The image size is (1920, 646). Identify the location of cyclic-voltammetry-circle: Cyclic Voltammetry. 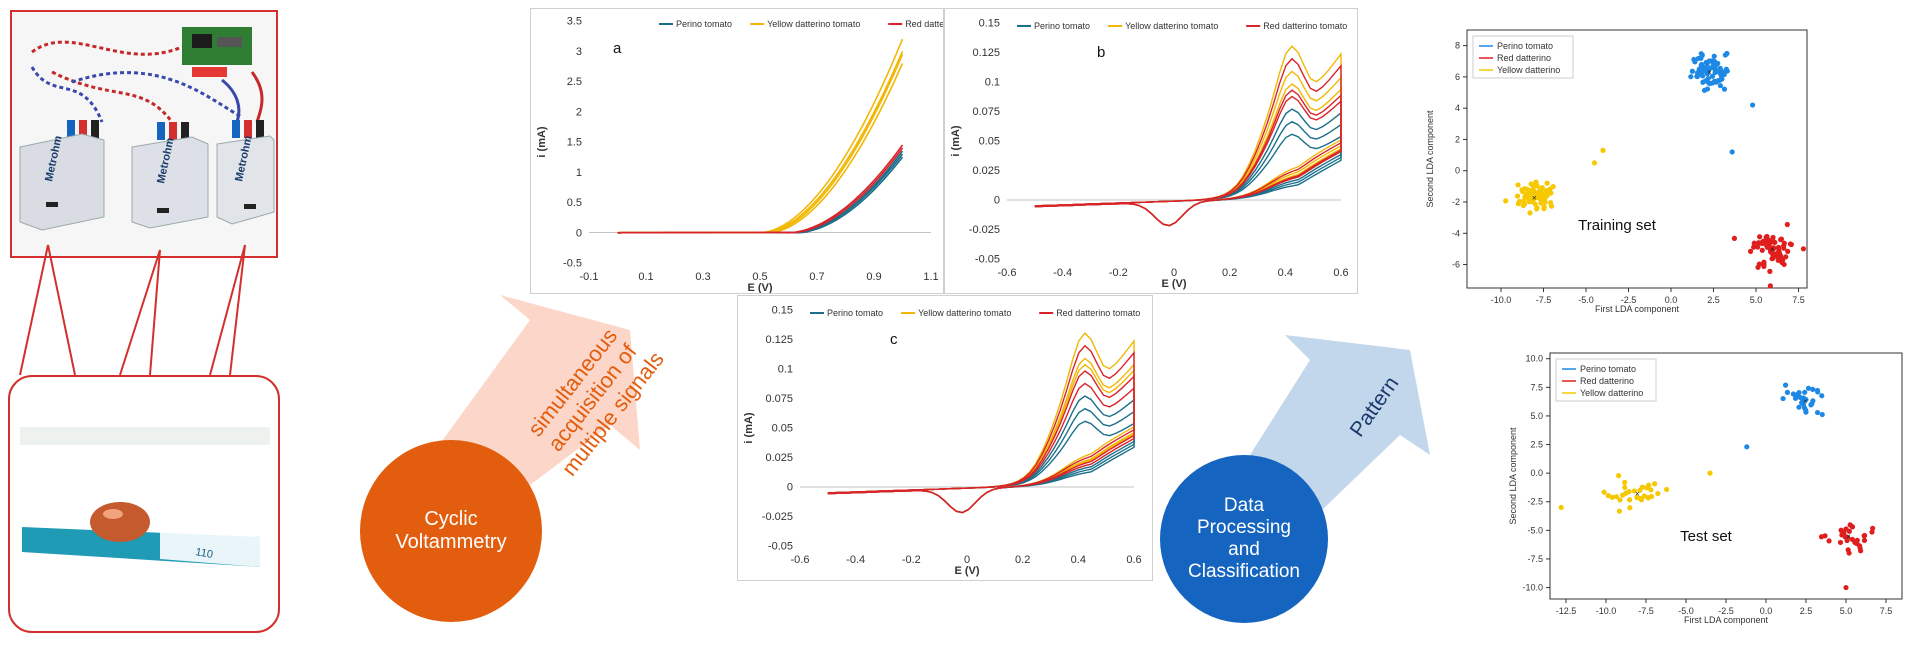
(451, 531).